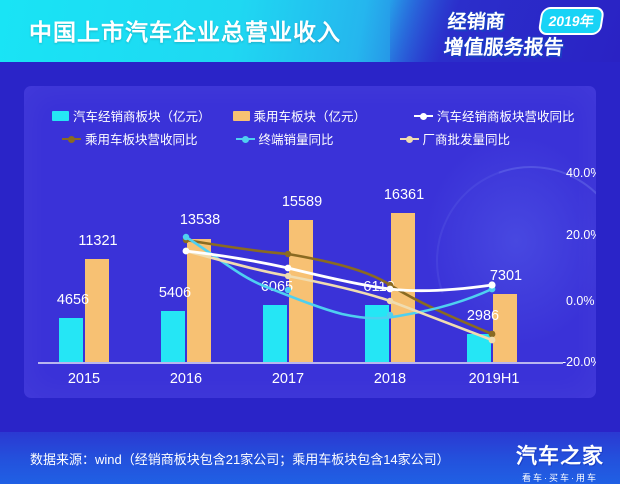  I want to click on legend-item-terminal-sales-yoy: 终端销量同比, so click(284, 138).